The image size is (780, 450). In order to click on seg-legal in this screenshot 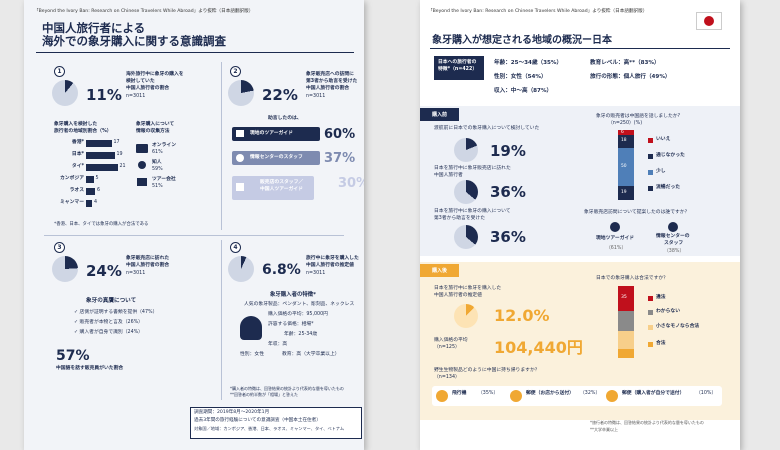, I will do `click(626, 353)`.